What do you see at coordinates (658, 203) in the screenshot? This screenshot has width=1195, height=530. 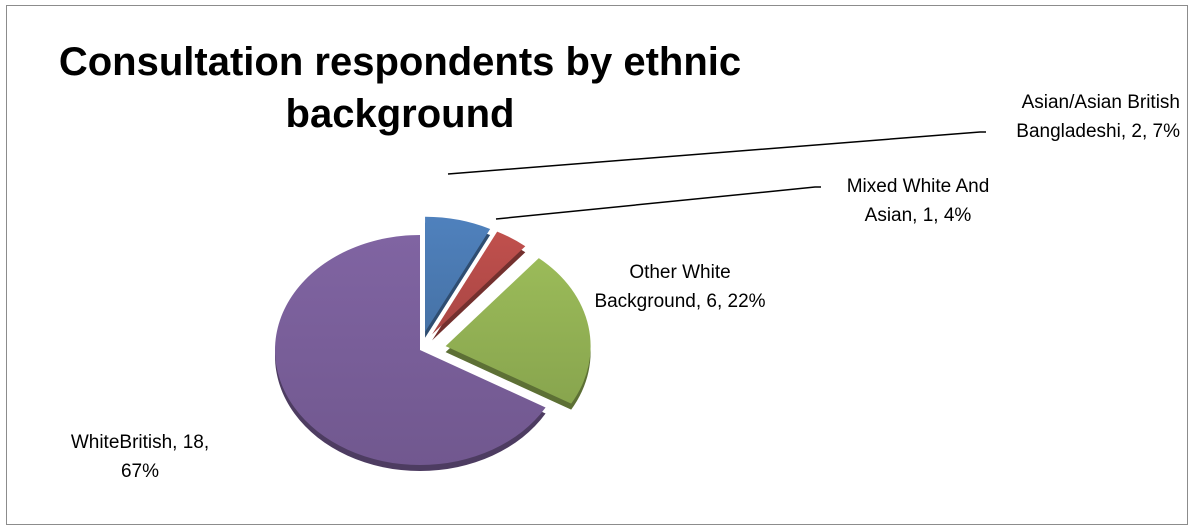 I see `leader-line-mixed-white-and-asian` at bounding box center [658, 203].